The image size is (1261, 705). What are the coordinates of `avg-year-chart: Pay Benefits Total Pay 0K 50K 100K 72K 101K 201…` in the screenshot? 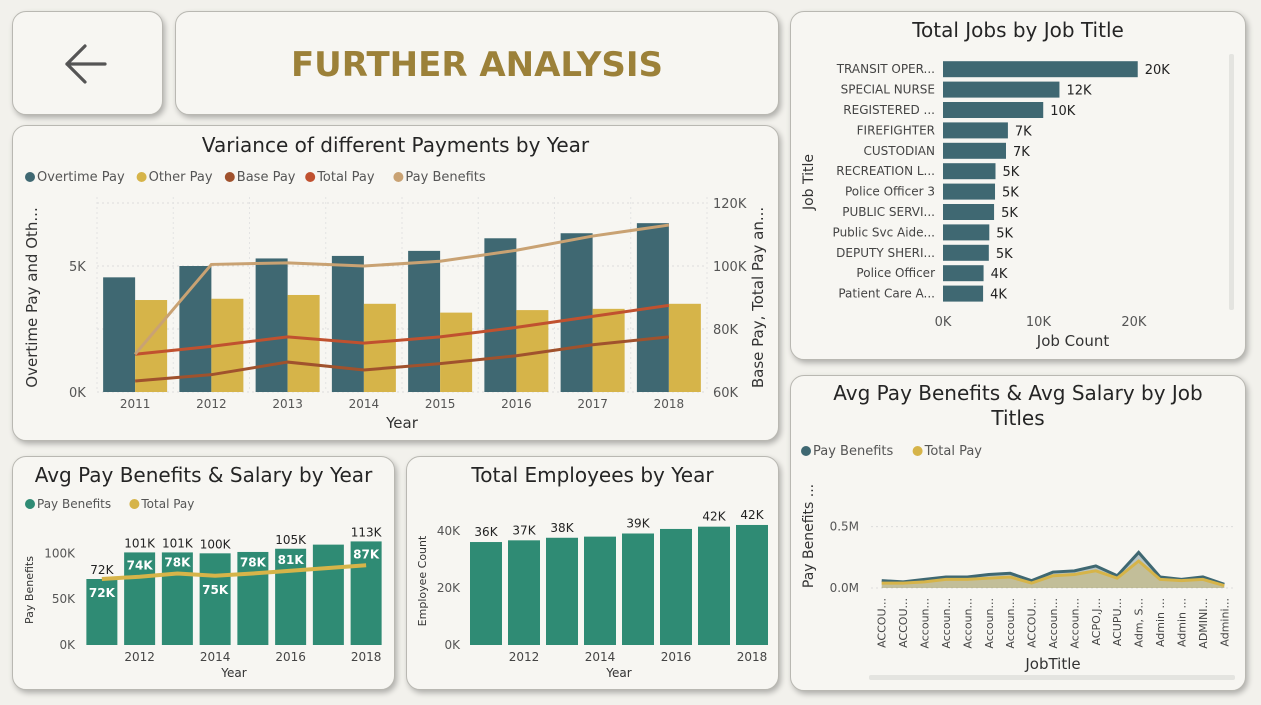 It's located at (203, 588).